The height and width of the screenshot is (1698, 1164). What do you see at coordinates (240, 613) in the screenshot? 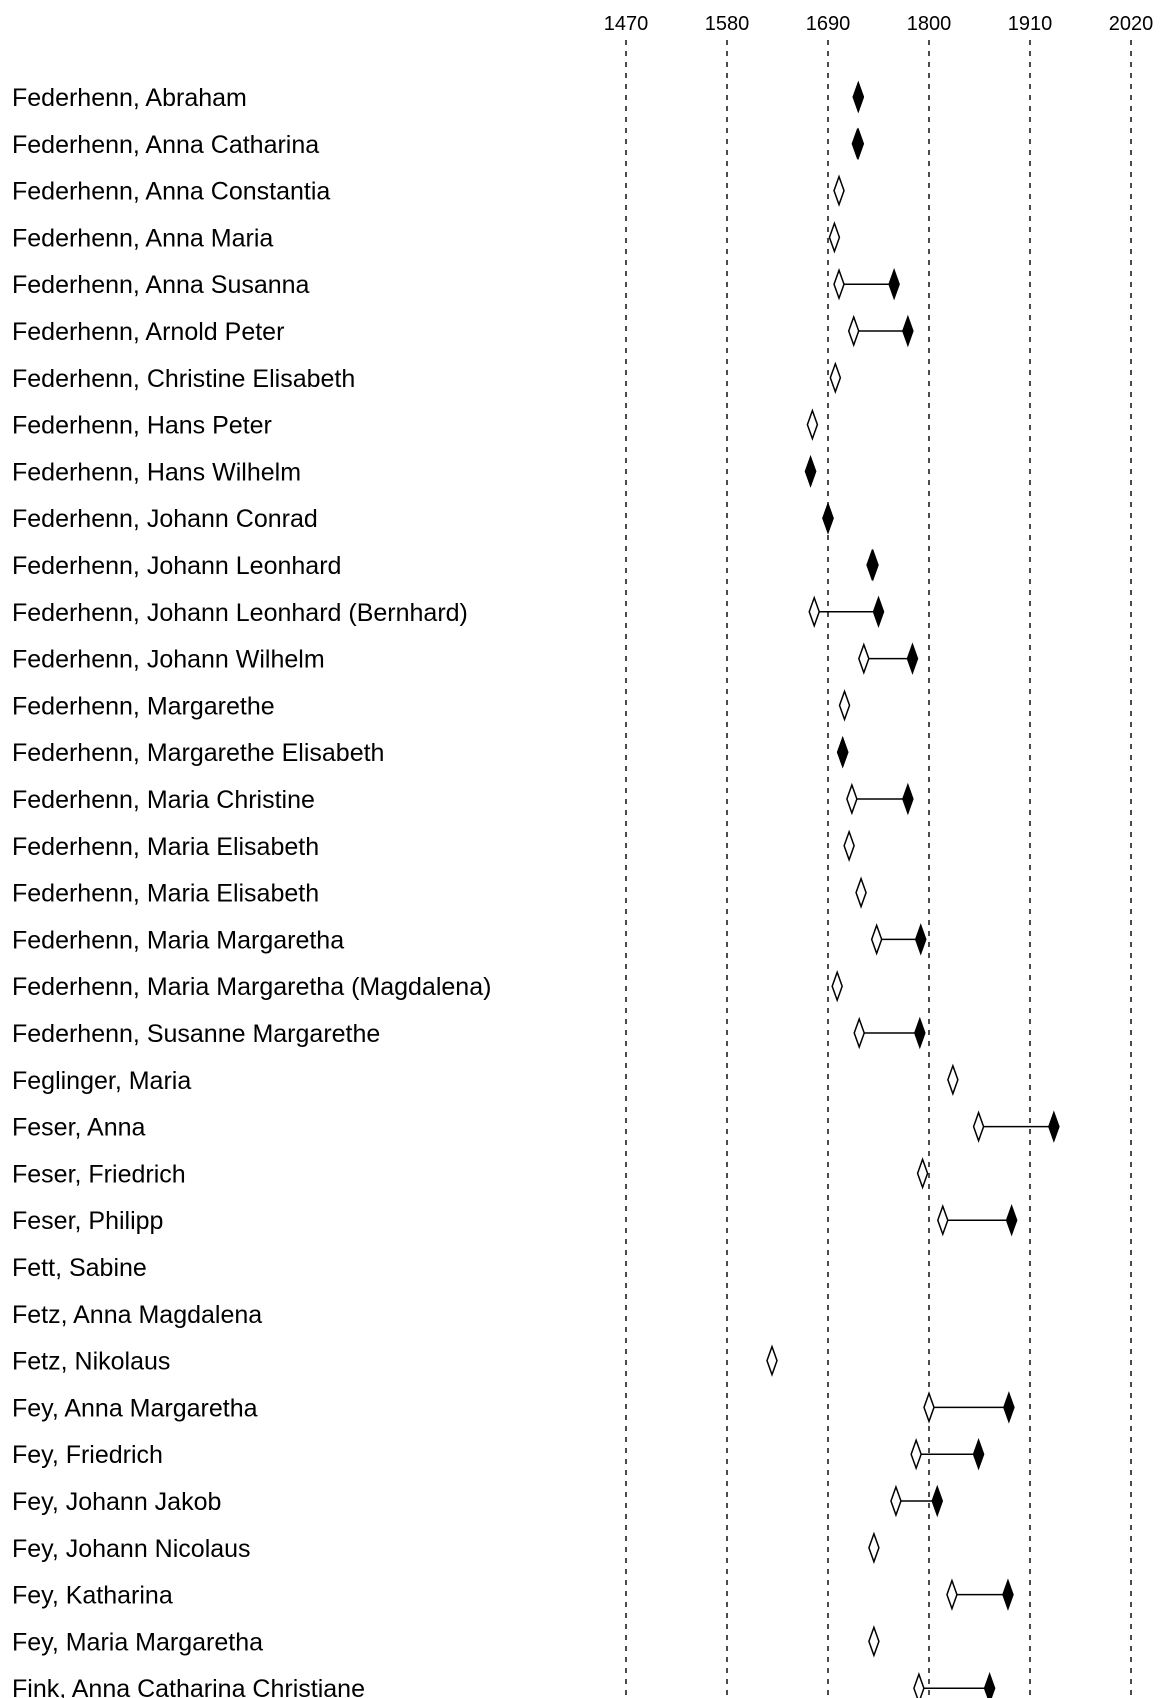
I see `person-name: Federhenn, Johann Leonhard (Bernhard)` at bounding box center [240, 613].